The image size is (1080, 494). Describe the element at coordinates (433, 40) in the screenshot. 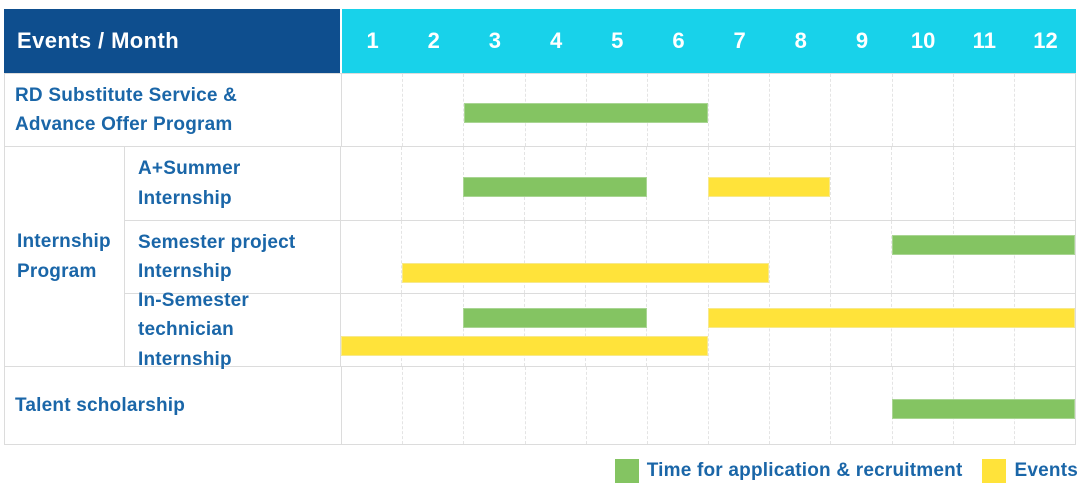

I see `month-header-2: 2` at that location.